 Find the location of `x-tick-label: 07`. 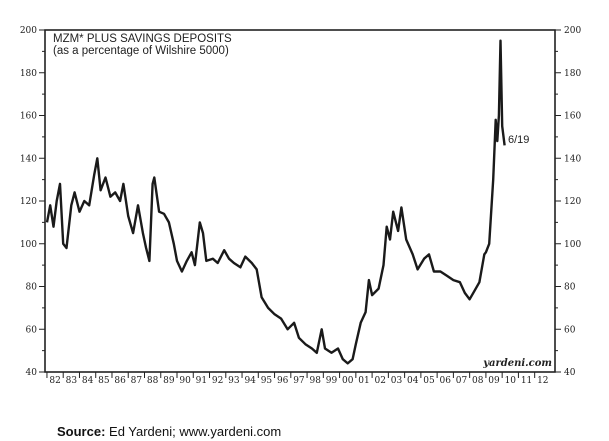

x-tick-label: 07 is located at coordinates (462, 381).